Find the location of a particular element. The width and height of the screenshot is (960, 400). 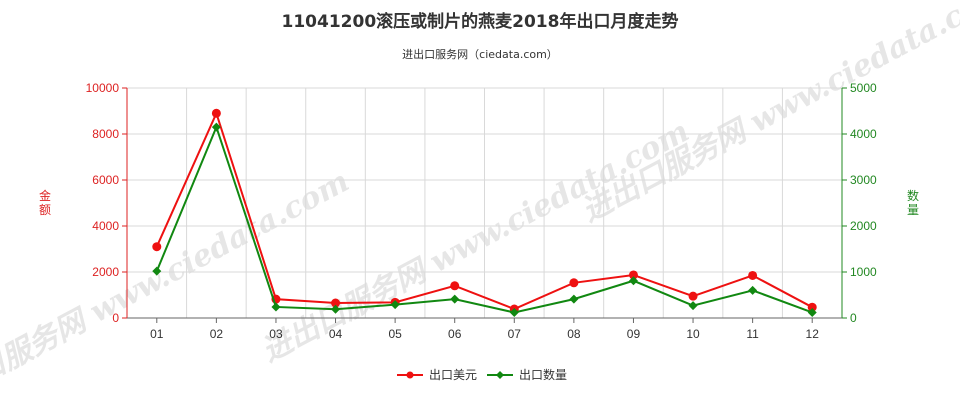

x-tick-label: 07 is located at coordinates (515, 334).